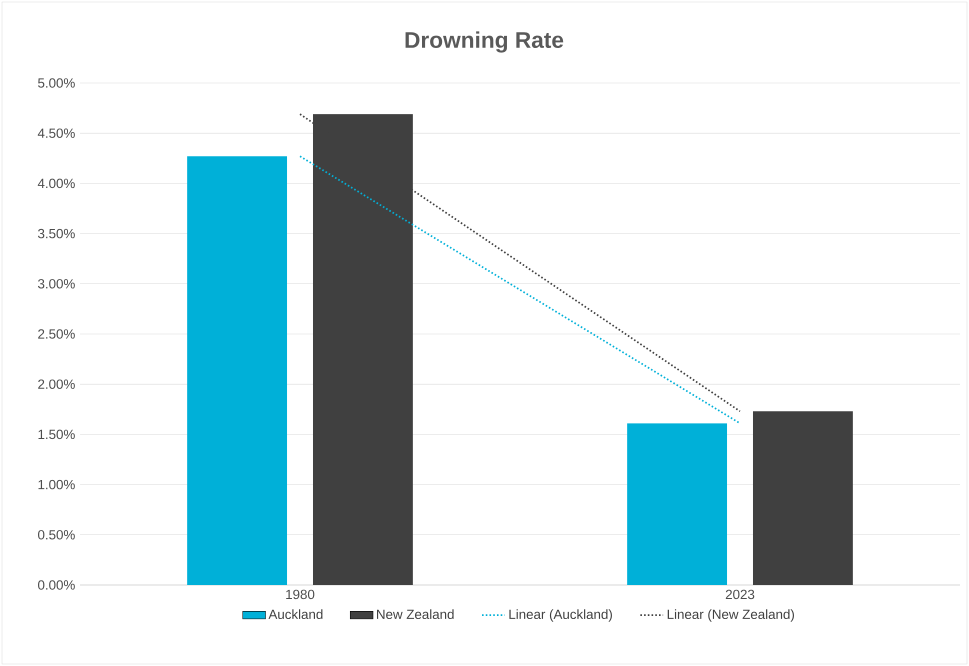 This screenshot has height=666, width=969. What do you see at coordinates (415, 614) in the screenshot?
I see `legend-label: New Zealand` at bounding box center [415, 614].